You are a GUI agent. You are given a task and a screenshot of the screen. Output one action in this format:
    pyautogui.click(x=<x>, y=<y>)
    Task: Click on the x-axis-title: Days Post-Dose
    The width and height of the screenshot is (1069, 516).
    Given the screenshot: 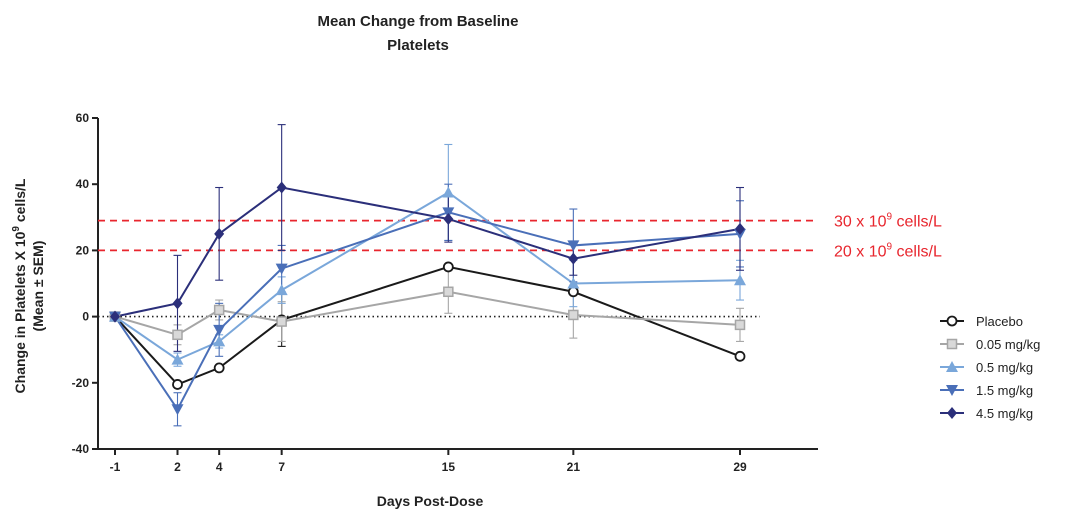 What is the action you would take?
    pyautogui.click(x=430, y=501)
    